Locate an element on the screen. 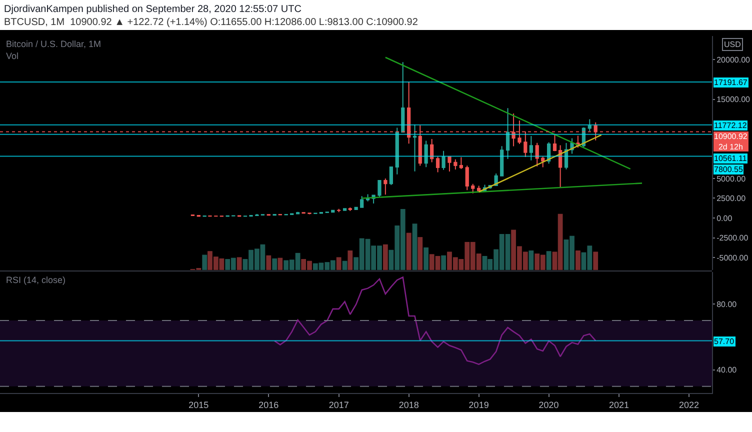 The height and width of the screenshot is (432, 752). ref-line-label: 10900.92 is located at coordinates (731, 136).